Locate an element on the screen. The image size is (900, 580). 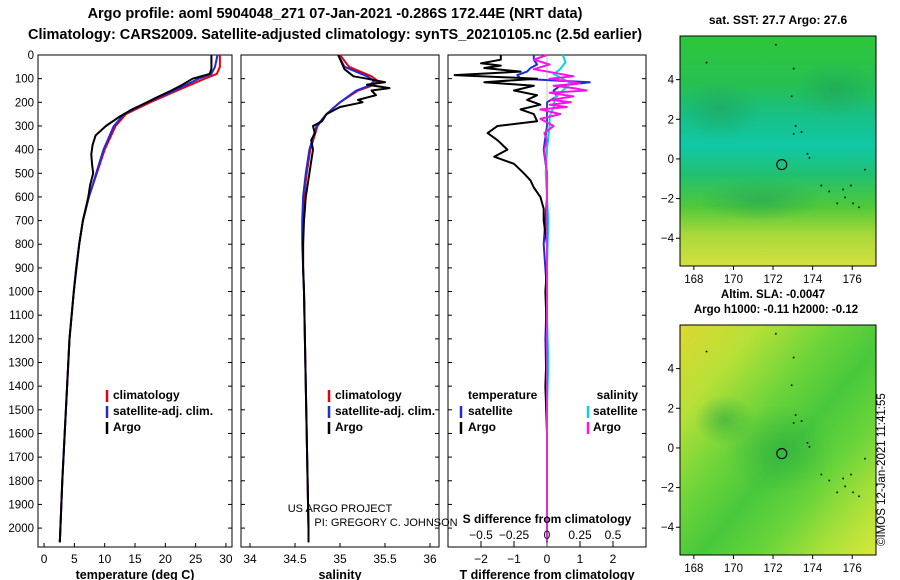
depth-tick-label: 2000 is located at coordinates (21, 529).